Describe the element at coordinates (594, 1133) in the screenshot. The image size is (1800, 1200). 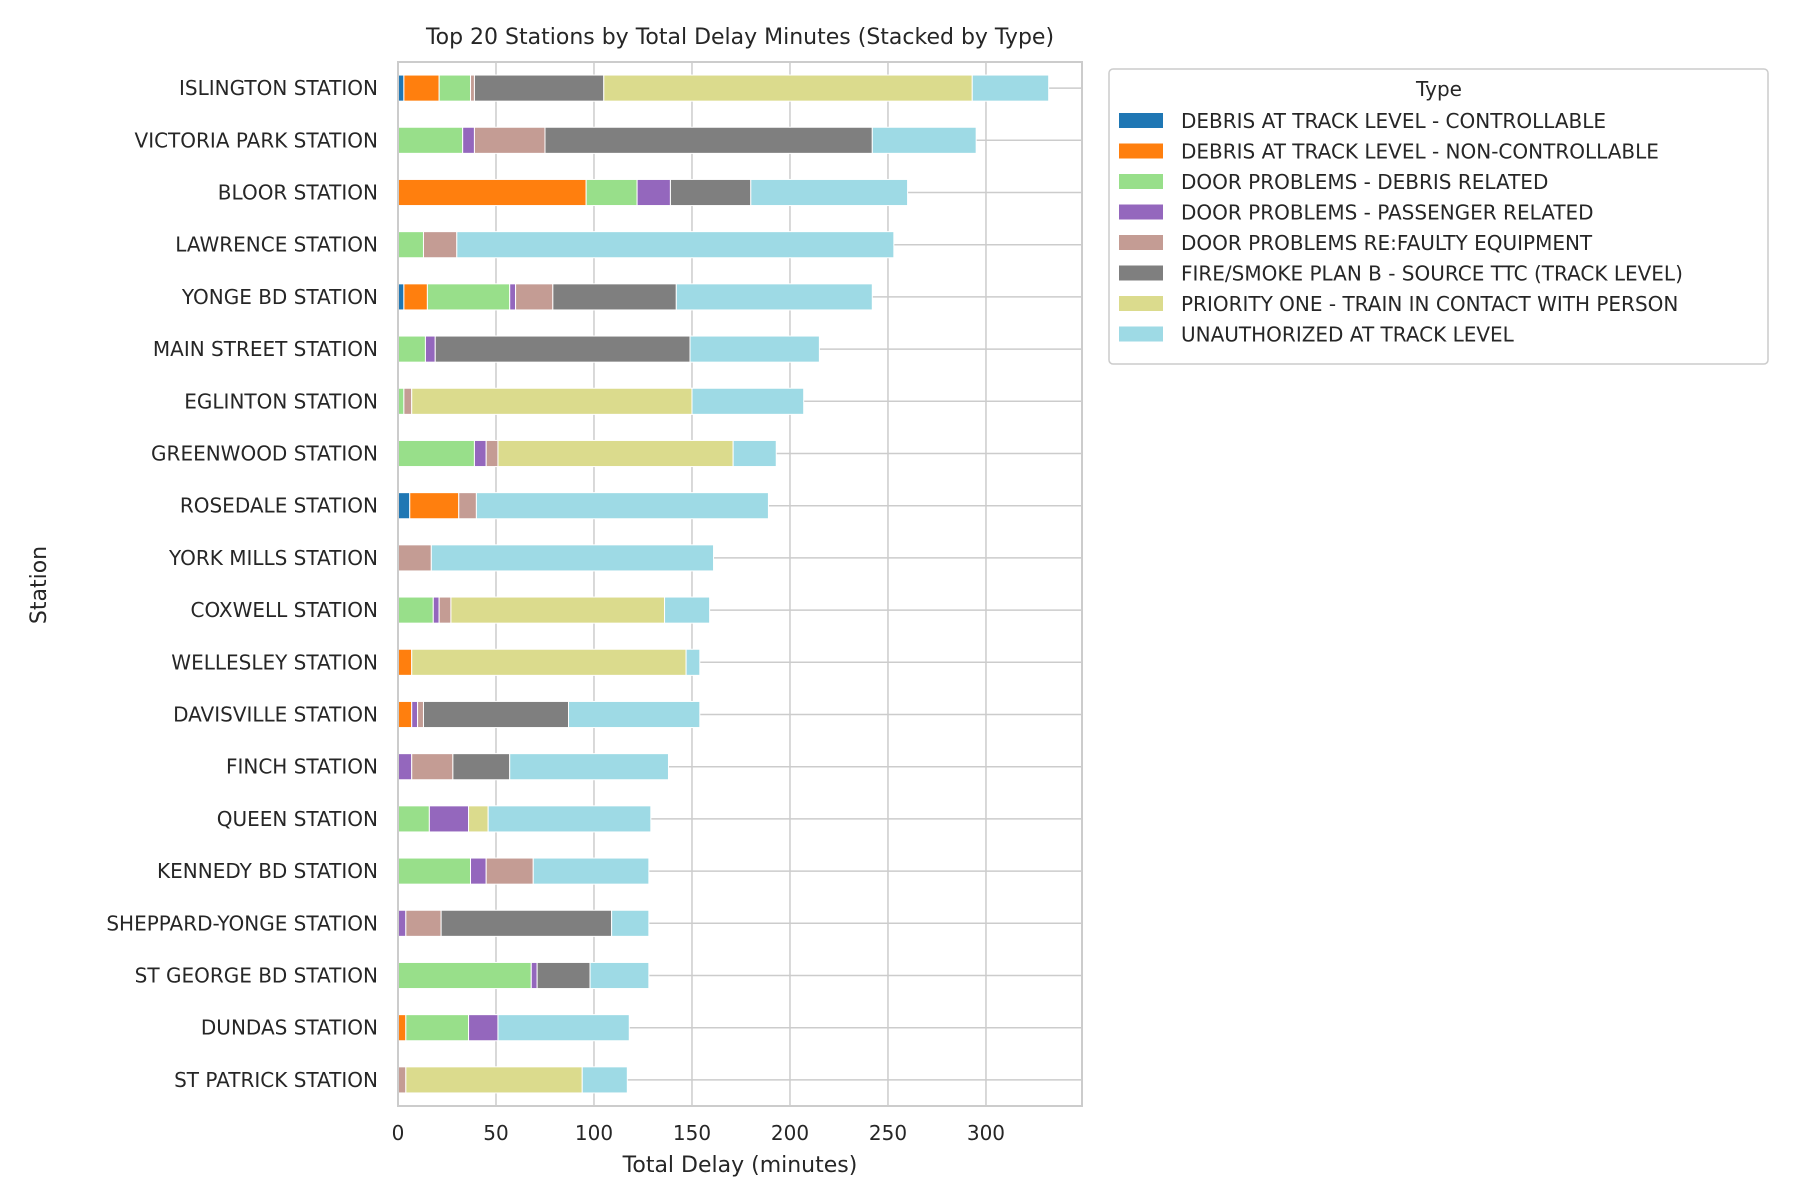
I see `x-tick-label: 100` at that location.